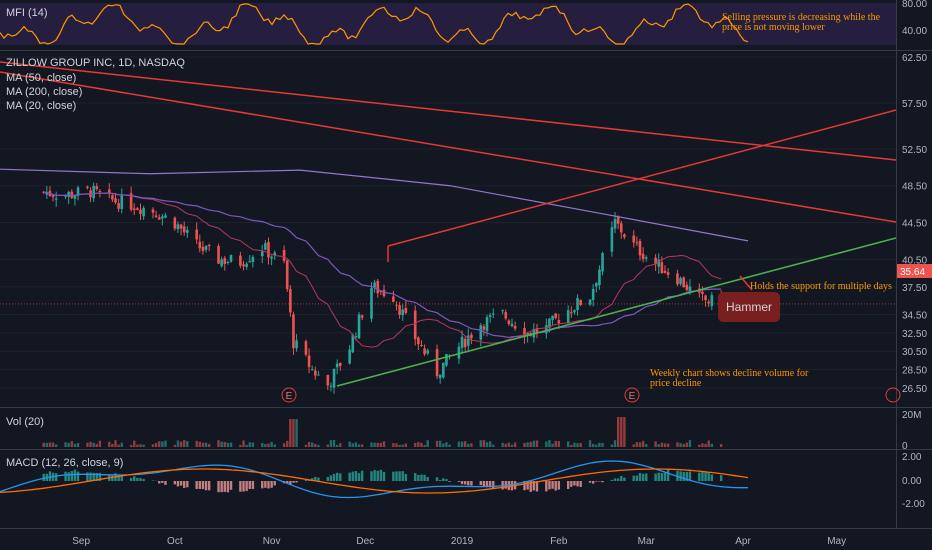 This screenshot has width=932, height=550. Describe the element at coordinates (374, 205) in the screenshot. I see `ma200-line` at that location.